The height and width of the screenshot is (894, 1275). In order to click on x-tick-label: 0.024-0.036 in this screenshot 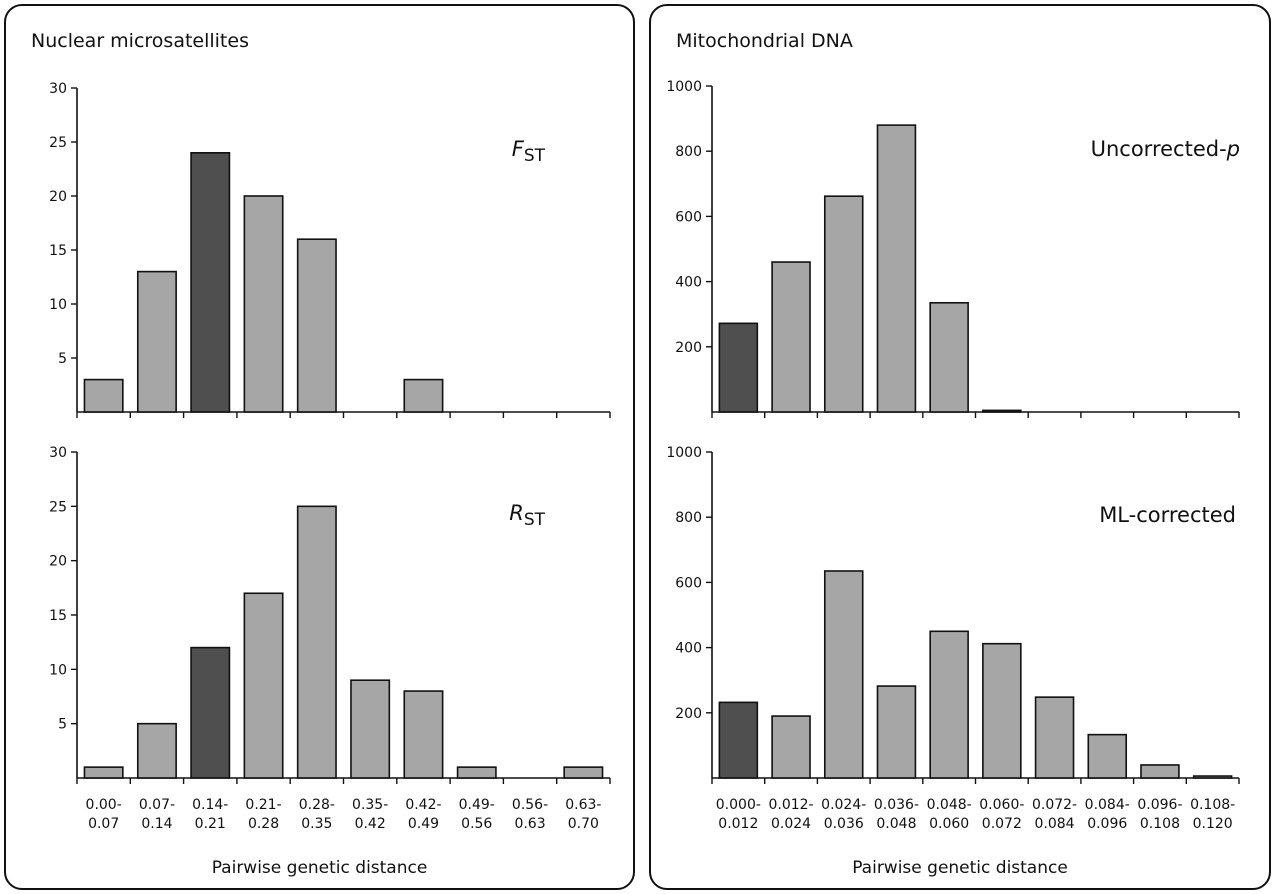, I will do `click(843, 814)`.